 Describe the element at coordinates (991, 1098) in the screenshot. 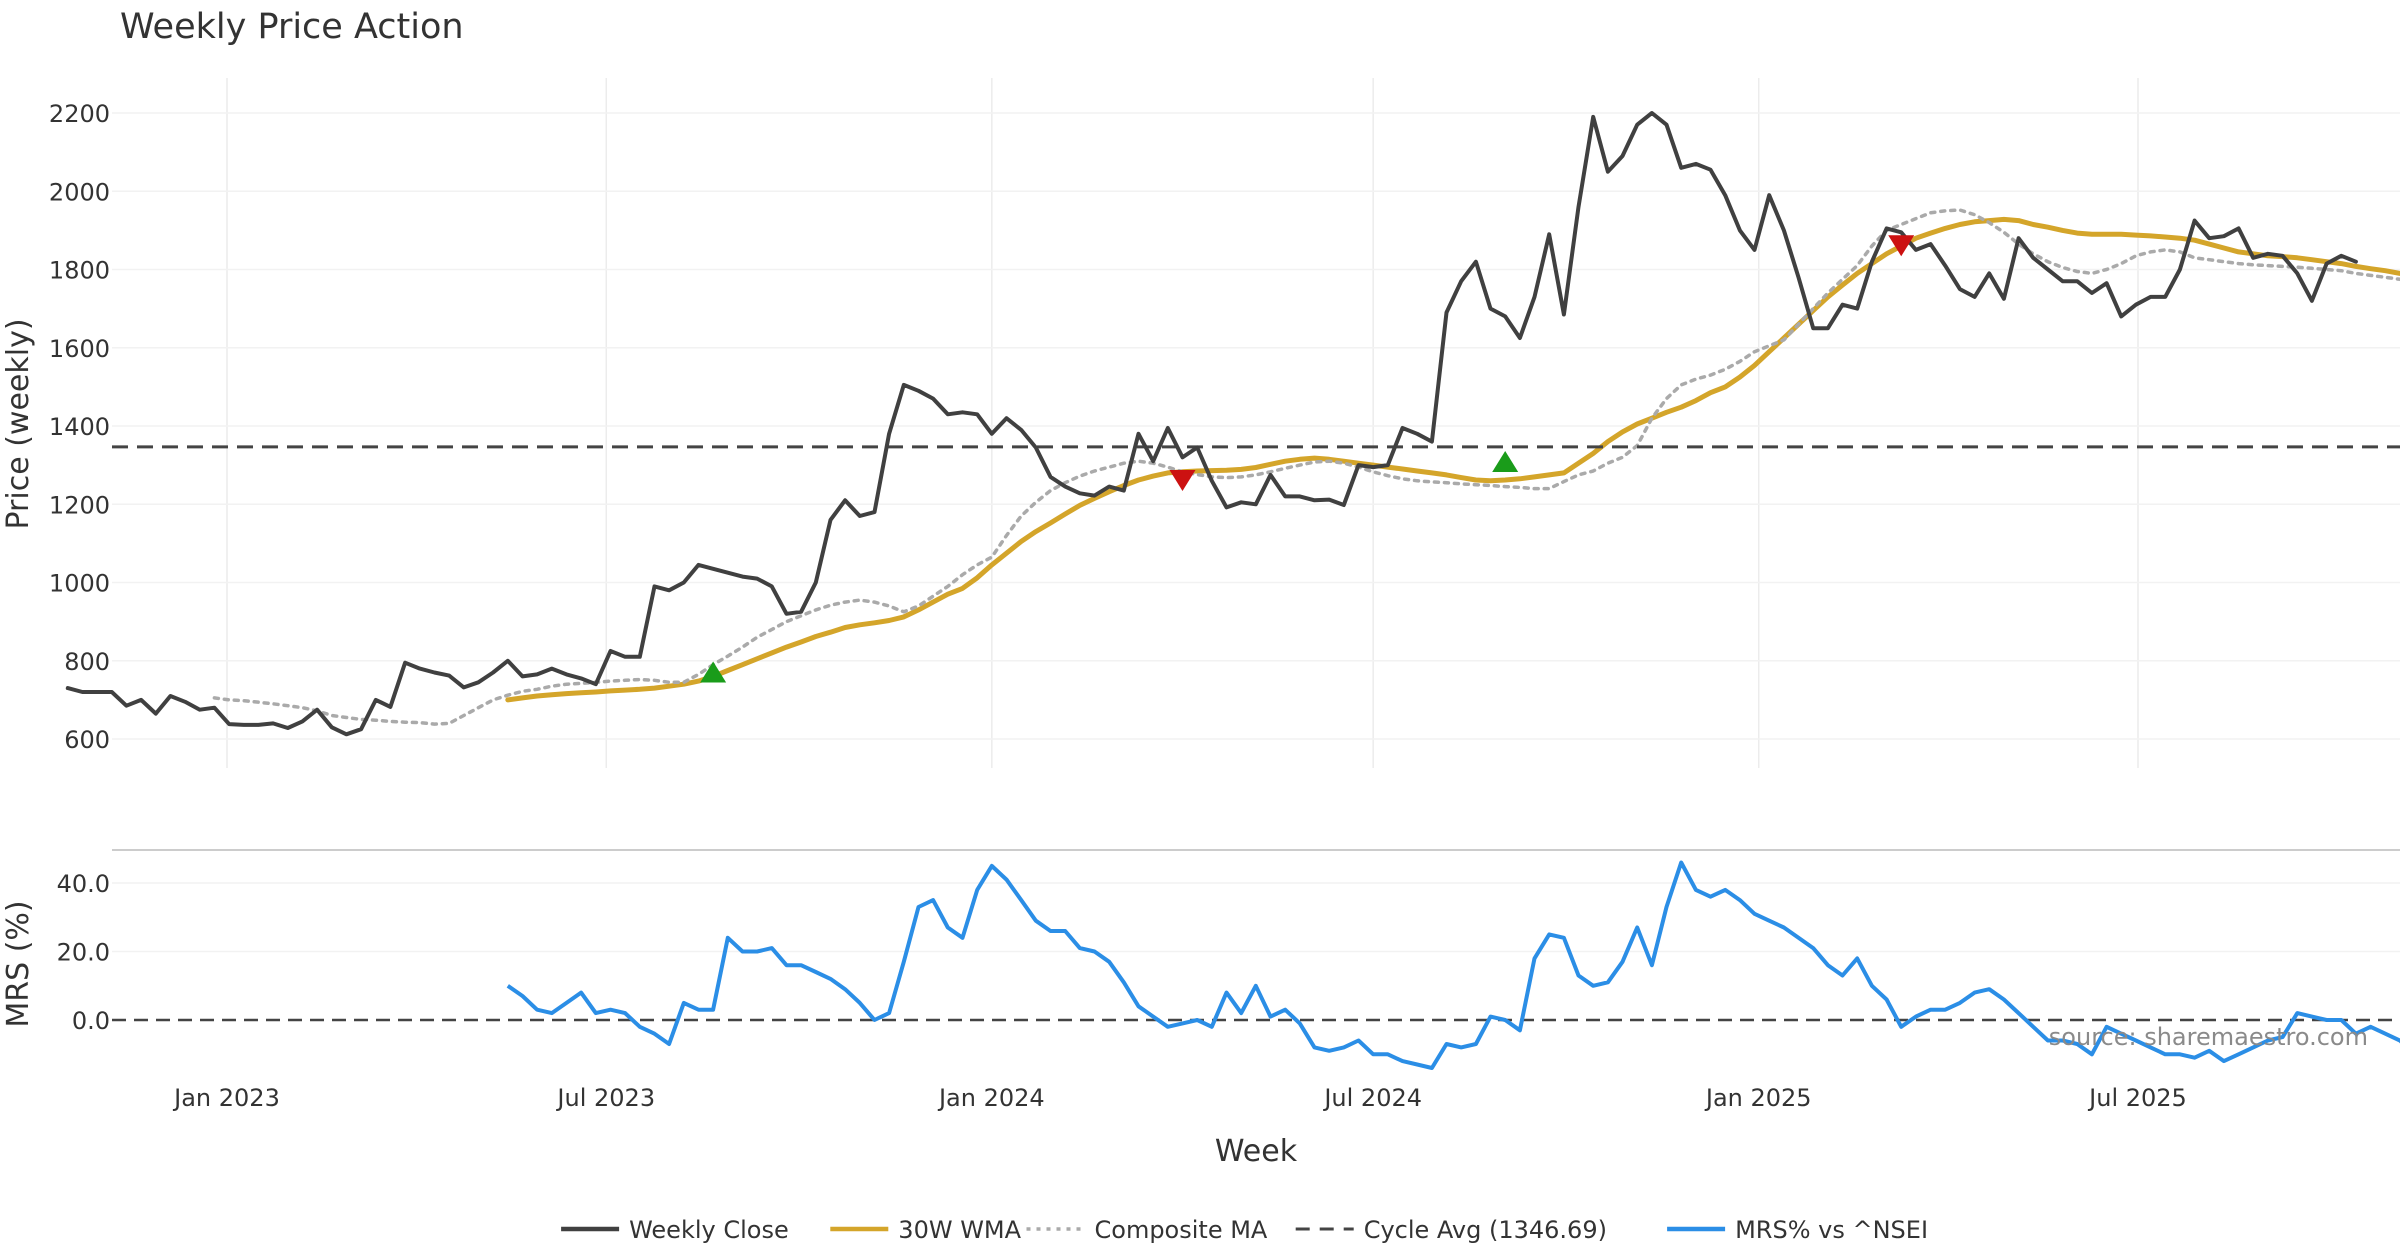

I see `x-tick-jan-2024: Jan 2024` at that location.